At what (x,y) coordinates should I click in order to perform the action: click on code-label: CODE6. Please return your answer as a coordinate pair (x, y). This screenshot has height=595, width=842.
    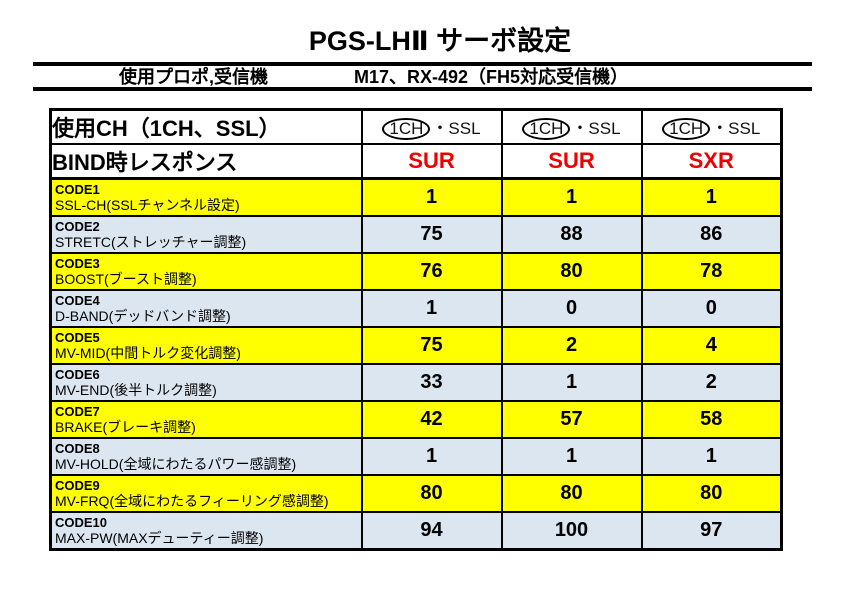
    Looking at the image, I should click on (77, 374).